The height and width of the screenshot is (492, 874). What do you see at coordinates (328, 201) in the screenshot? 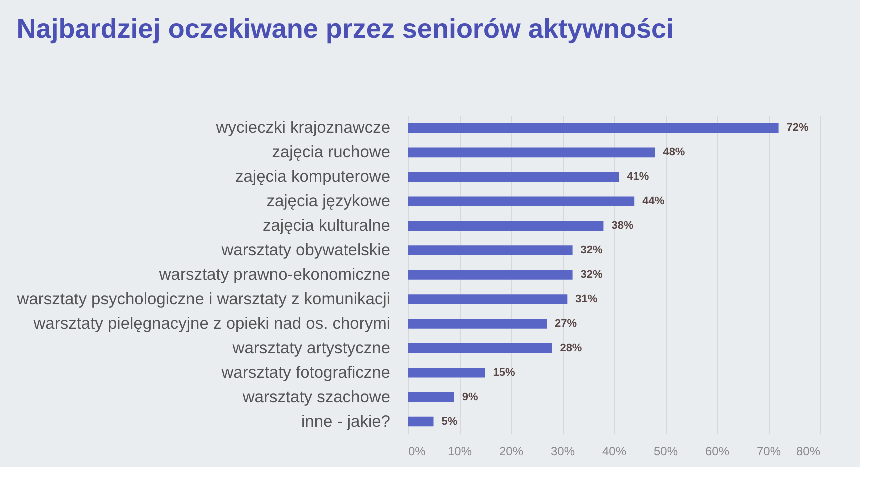
I see `y-tick-label: zajęcia językowe` at bounding box center [328, 201].